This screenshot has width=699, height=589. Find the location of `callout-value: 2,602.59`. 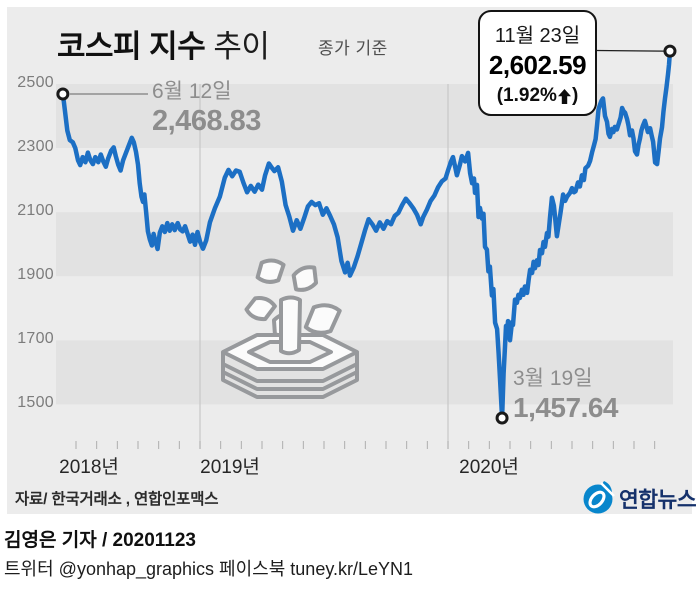

callout-value: 2,602.59 is located at coordinates (537, 65).